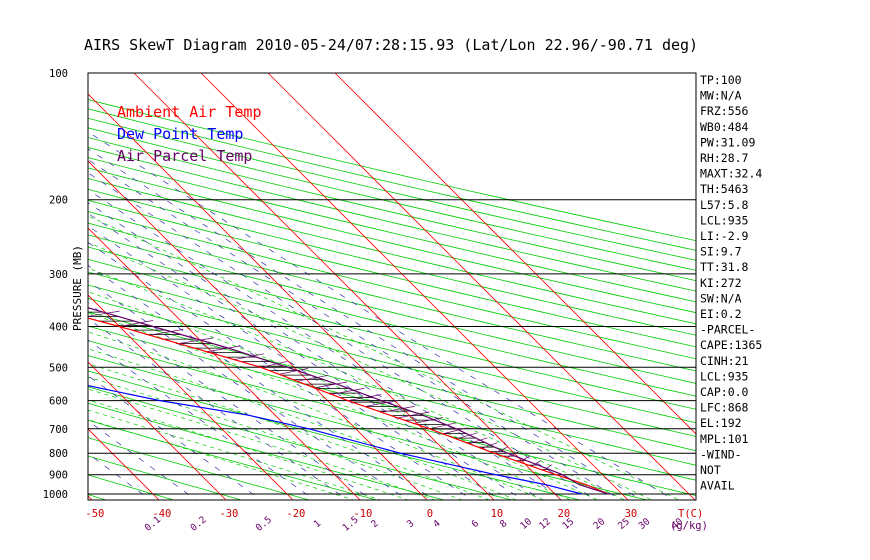 This screenshot has height=560, width=870. Describe the element at coordinates (361, 514) in the screenshot. I see `bottom-temperature-ticks: -50 -40 -30 -20 -10 0 10 20 30` at that location.